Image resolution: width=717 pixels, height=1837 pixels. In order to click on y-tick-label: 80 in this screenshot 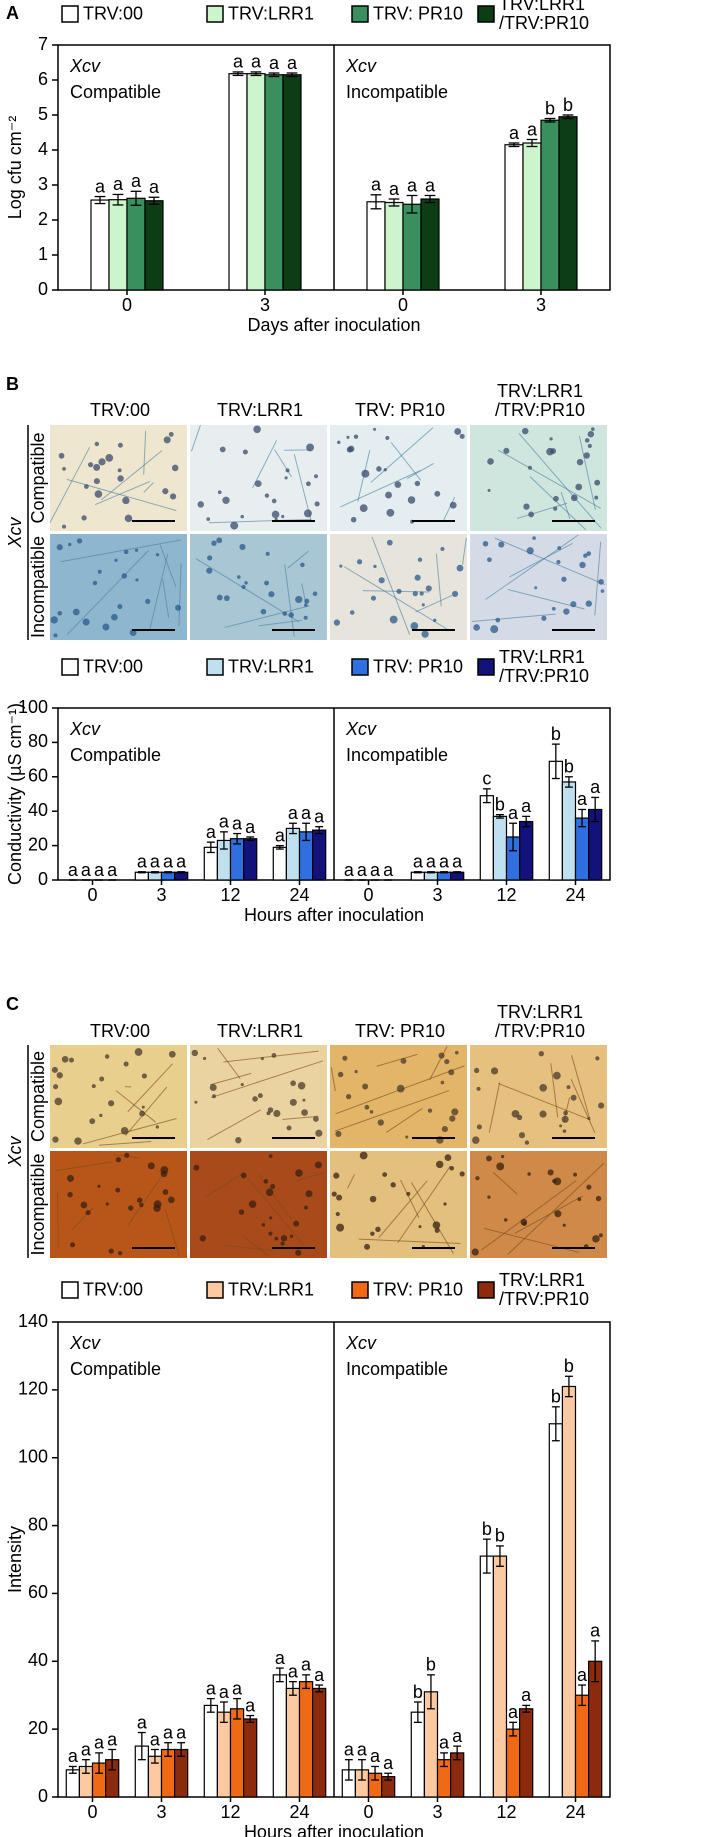, I will do `click(38, 741)`.